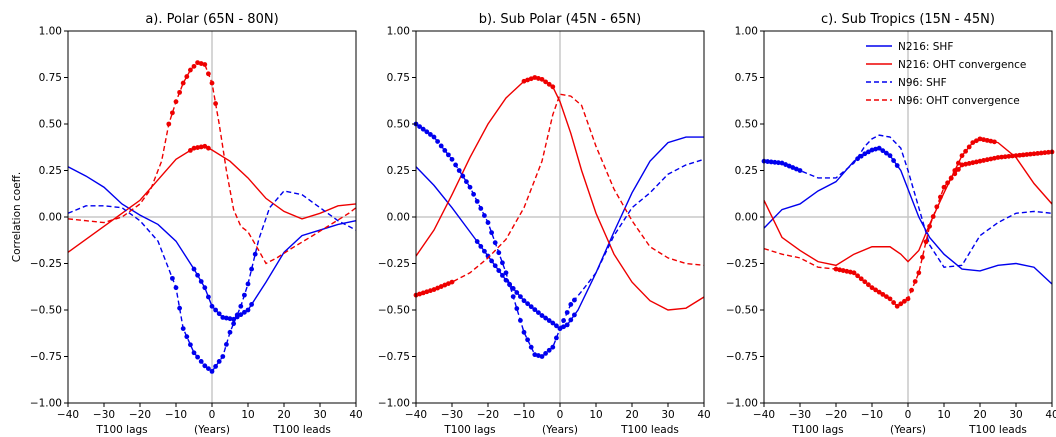 The width and height of the screenshot is (1056, 437). I want to click on x-tick-label: 10, so click(595, 415).